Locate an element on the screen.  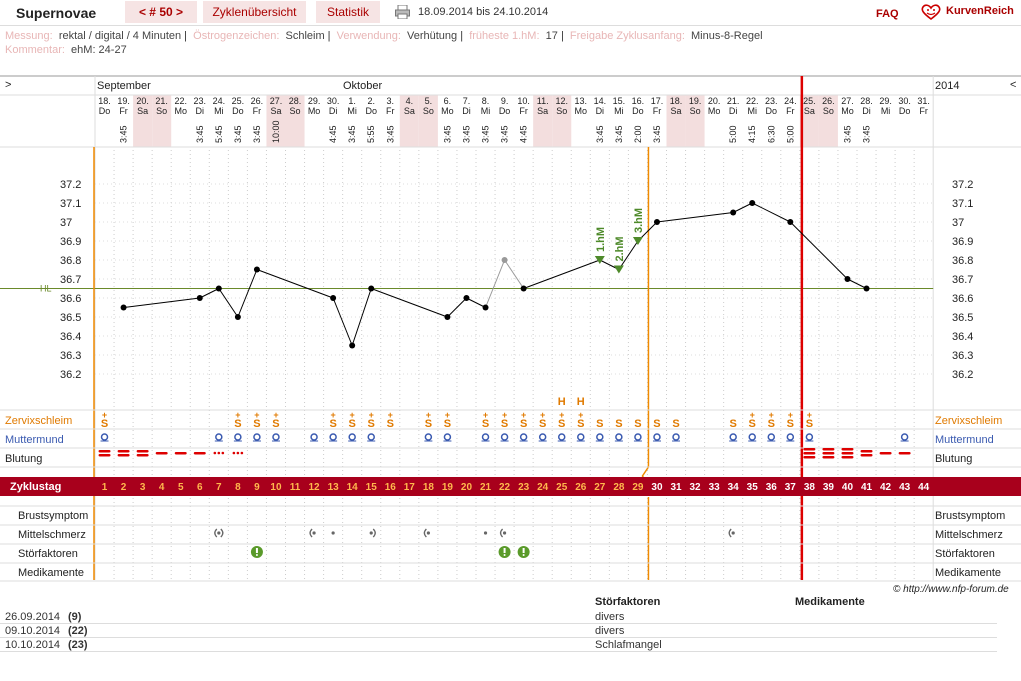
hm-label: 3.hM is located at coordinates (639, 220).